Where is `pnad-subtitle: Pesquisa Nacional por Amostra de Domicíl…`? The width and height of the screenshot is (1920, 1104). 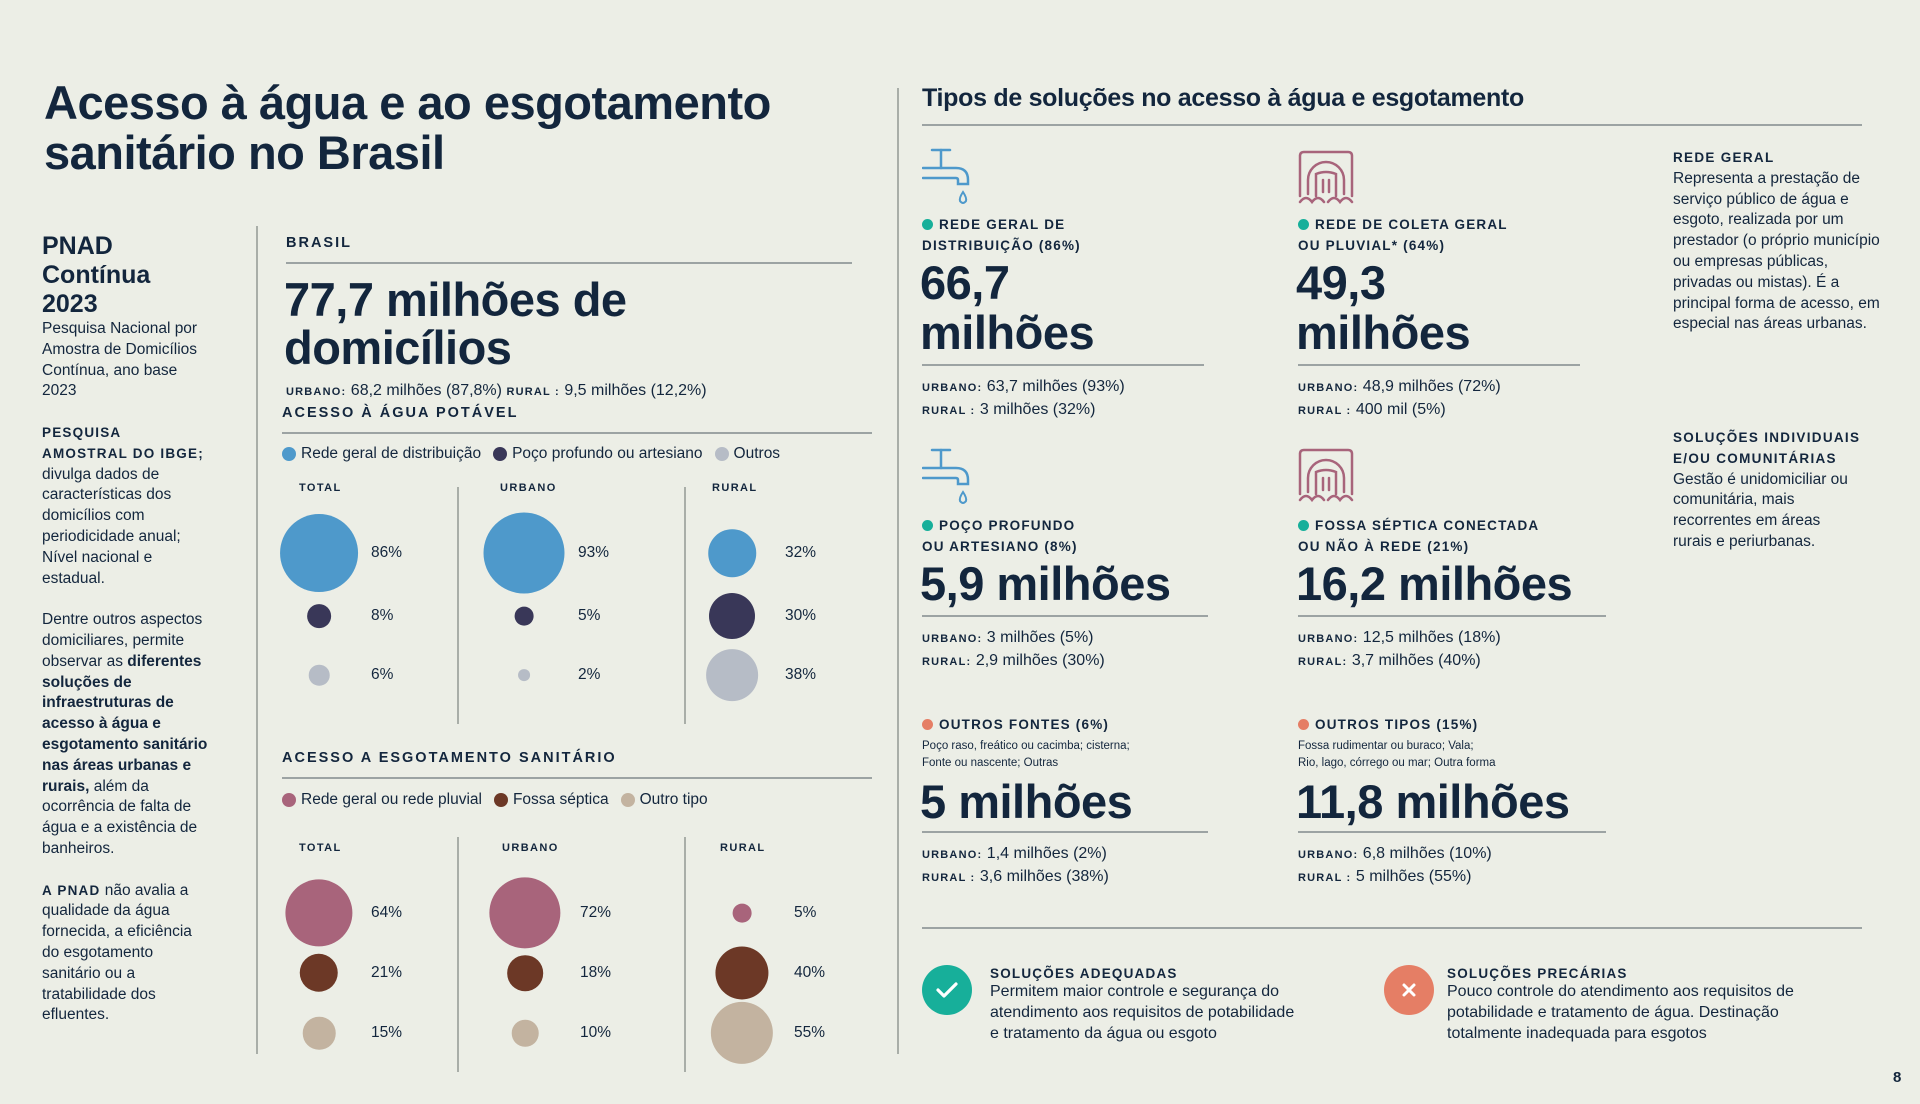 pnad-subtitle: Pesquisa Nacional por Amostra de Domicíl… is located at coordinates (120, 360).